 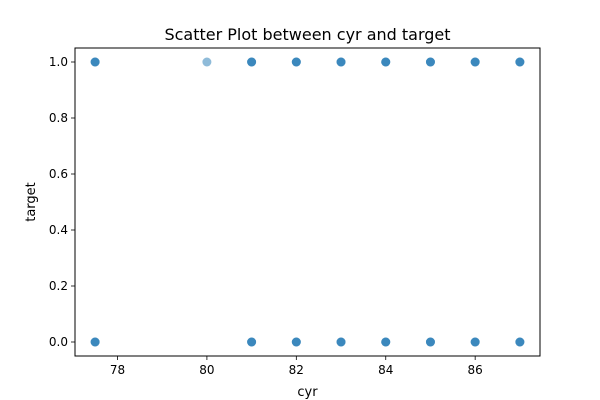 I want to click on chart-title: Scatter Plot between cyr and target, so click(x=307, y=34).